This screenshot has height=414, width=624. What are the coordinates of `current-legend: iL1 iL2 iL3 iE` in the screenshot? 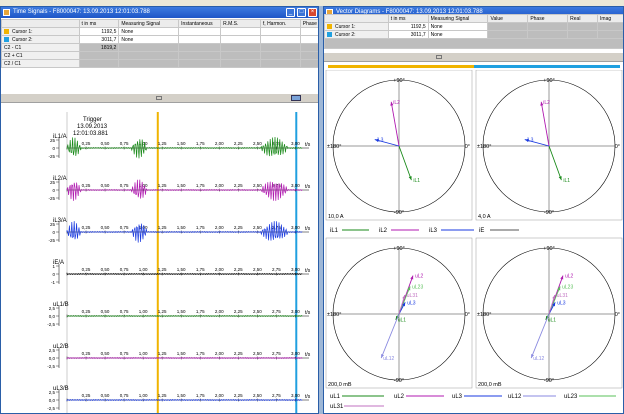 It's located at (424, 231).